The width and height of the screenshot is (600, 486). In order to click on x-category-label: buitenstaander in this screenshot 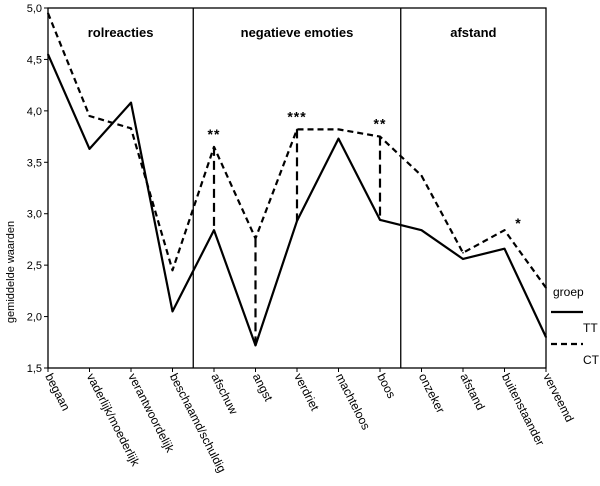, I will do `click(523, 409)`.